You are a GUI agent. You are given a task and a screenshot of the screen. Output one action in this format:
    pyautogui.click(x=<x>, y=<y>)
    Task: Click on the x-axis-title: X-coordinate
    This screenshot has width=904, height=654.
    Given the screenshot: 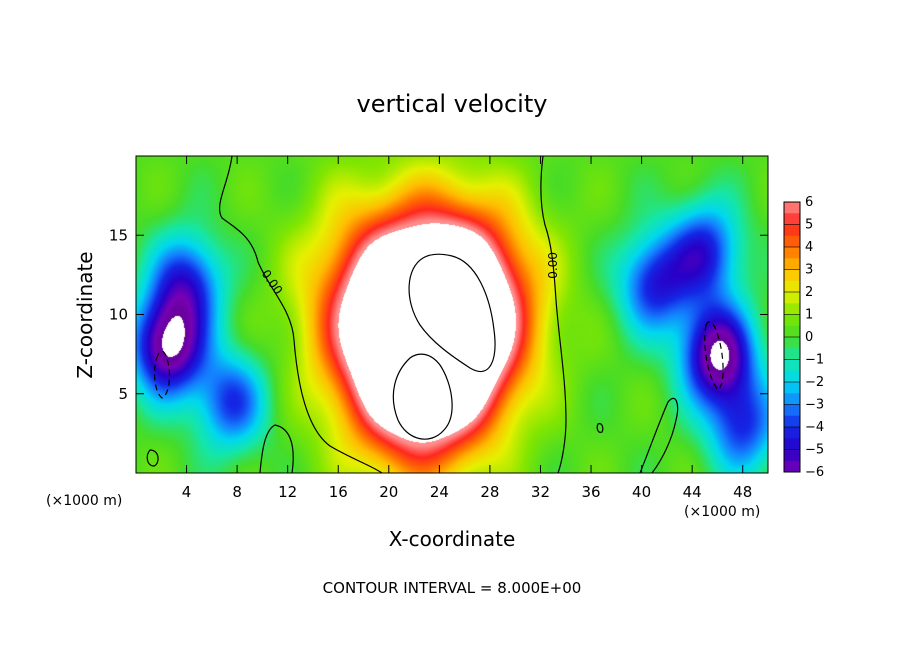 What is the action you would take?
    pyautogui.click(x=452, y=539)
    